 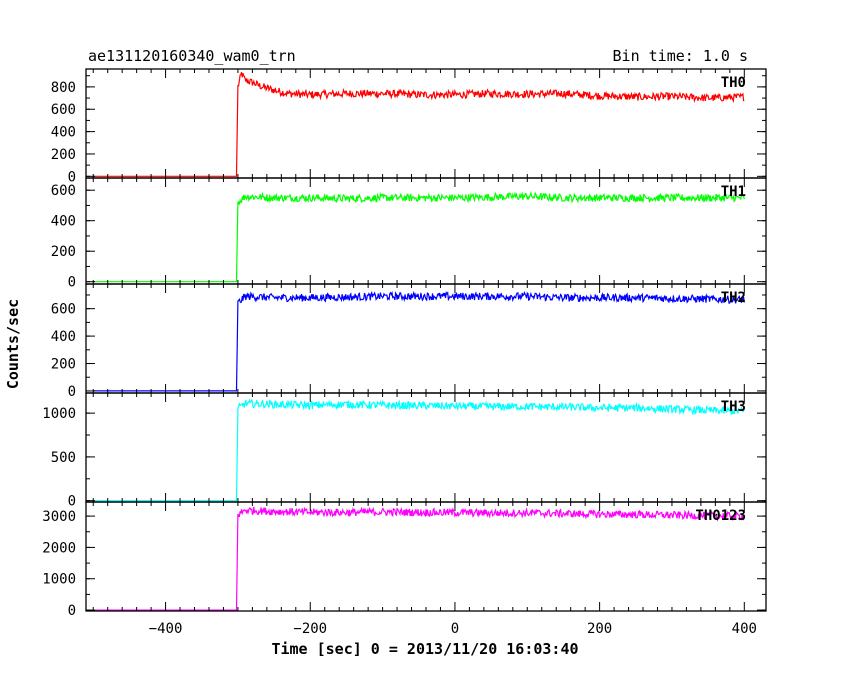 I want to click on y-axis-label: Counts/sec, so click(x=13, y=344).